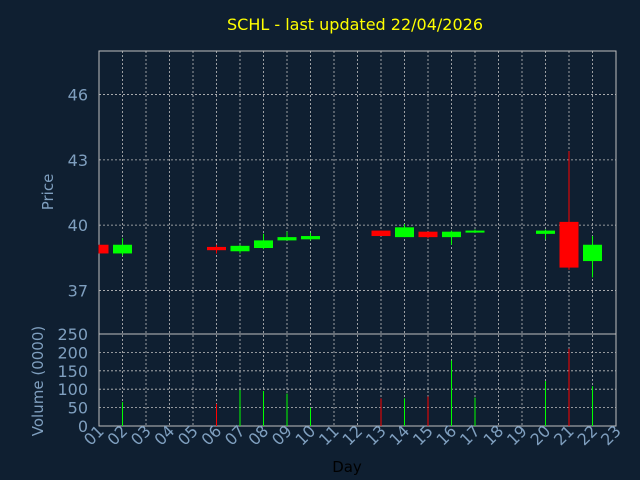  I want to click on volume-tick-label: 0, so click(83, 426).